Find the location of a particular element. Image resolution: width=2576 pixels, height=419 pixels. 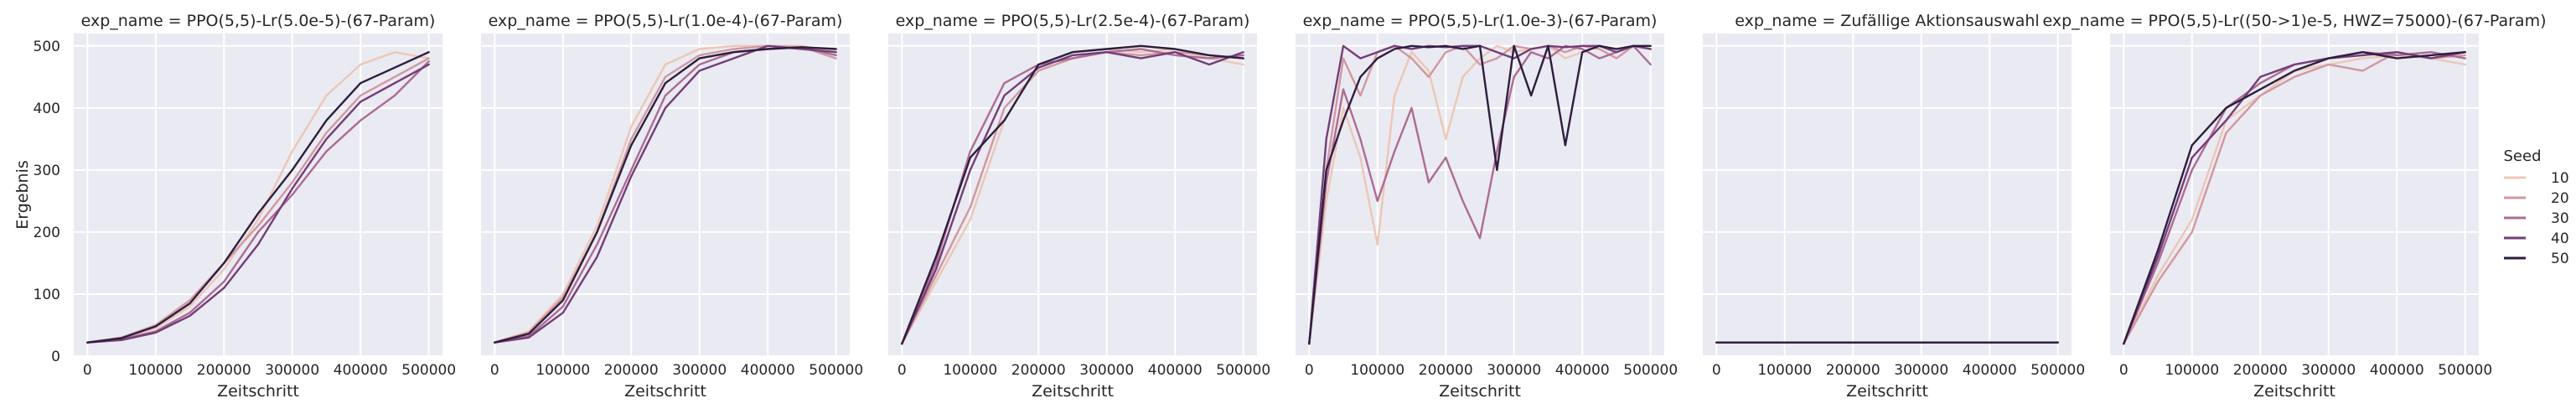

legend-label: 30 is located at coordinates (2560, 218).